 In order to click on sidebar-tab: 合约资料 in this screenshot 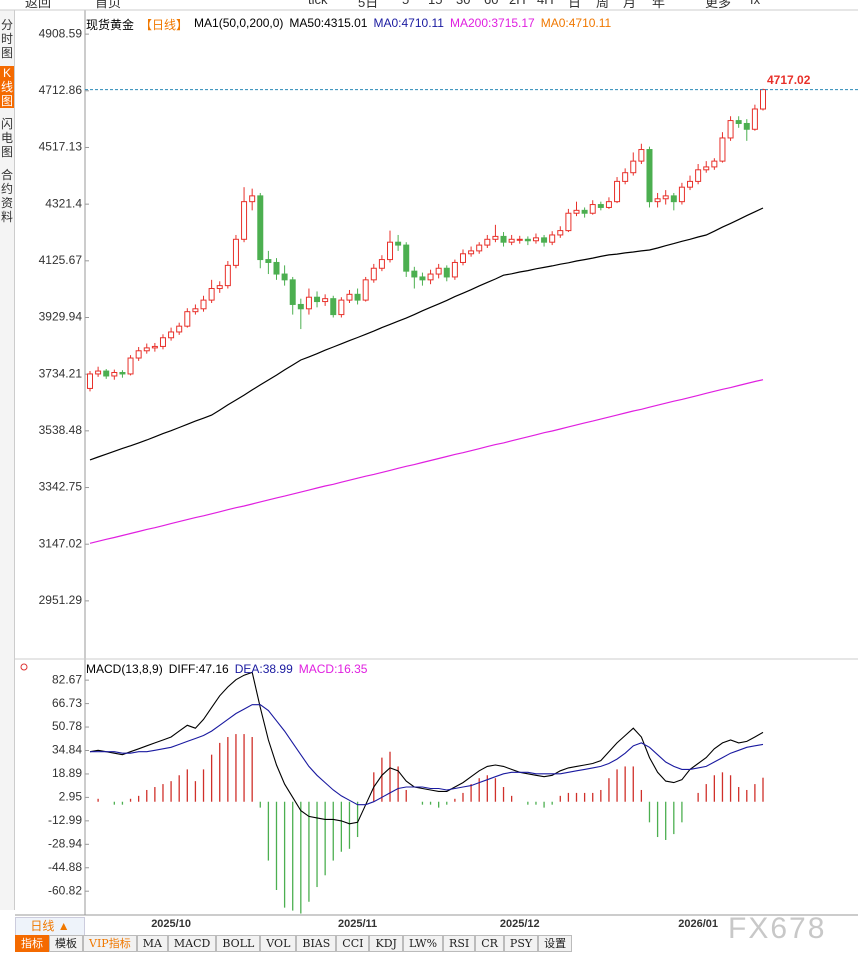, I will do `click(6, 196)`.